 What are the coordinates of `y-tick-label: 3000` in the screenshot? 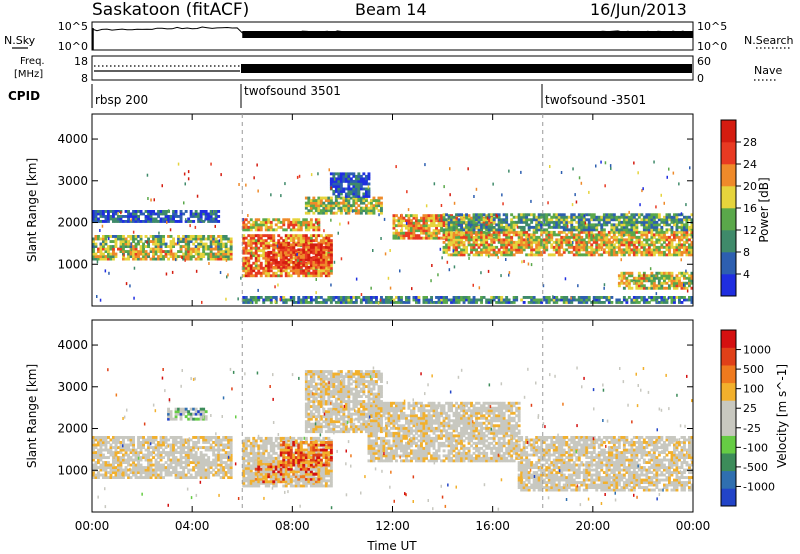 It's located at (72, 181).